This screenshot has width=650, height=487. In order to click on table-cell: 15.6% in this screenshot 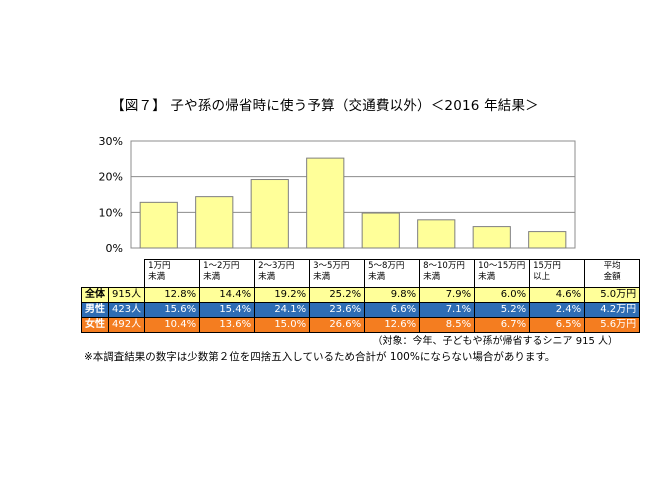, I will do `click(172, 310)`.